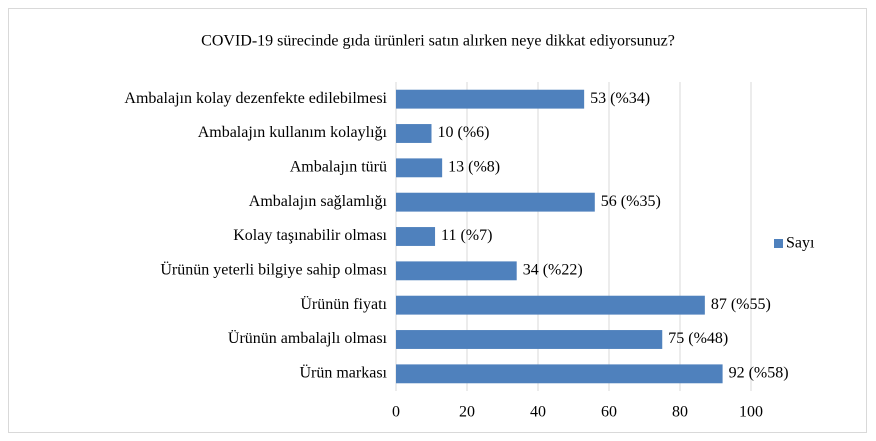  Describe the element at coordinates (741, 304) in the screenshot. I see `data-label: 87 (%55)` at that location.